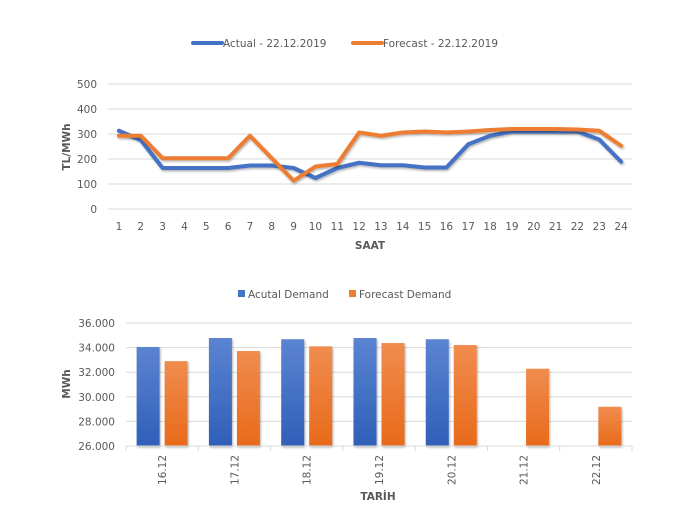  What do you see at coordinates (377, 496) in the screenshot?
I see `bar-chart-x-axis-title: TARİH` at bounding box center [377, 496].